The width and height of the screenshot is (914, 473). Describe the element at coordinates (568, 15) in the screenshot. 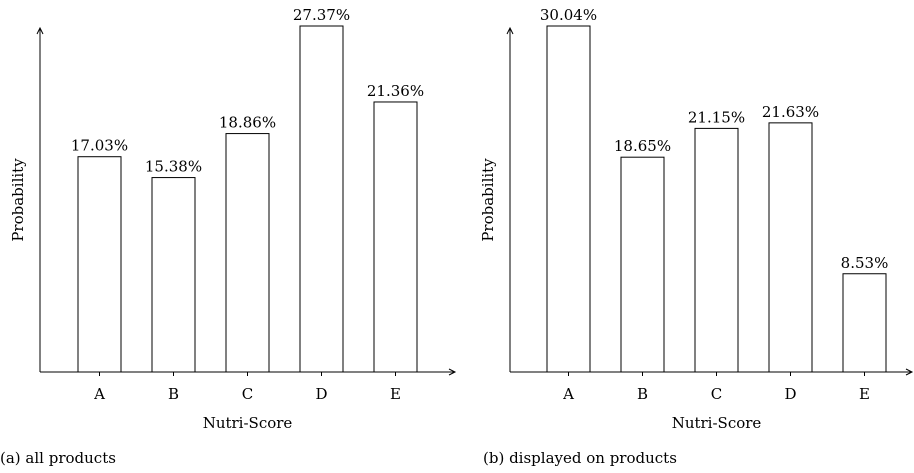

I see `data-label-a: 30.04%` at that location.